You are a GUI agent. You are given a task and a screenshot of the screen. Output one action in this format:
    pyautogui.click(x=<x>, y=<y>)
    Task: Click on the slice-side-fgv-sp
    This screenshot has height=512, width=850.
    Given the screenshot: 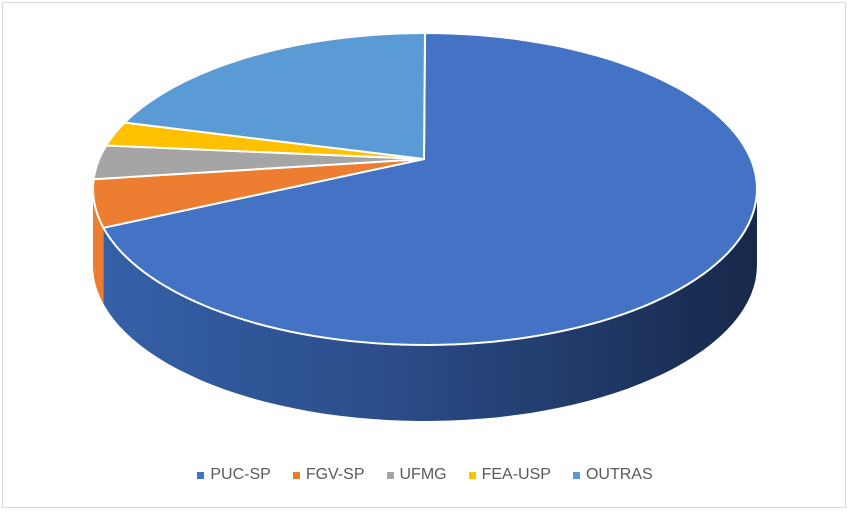 What is the action you would take?
    pyautogui.click(x=98, y=246)
    